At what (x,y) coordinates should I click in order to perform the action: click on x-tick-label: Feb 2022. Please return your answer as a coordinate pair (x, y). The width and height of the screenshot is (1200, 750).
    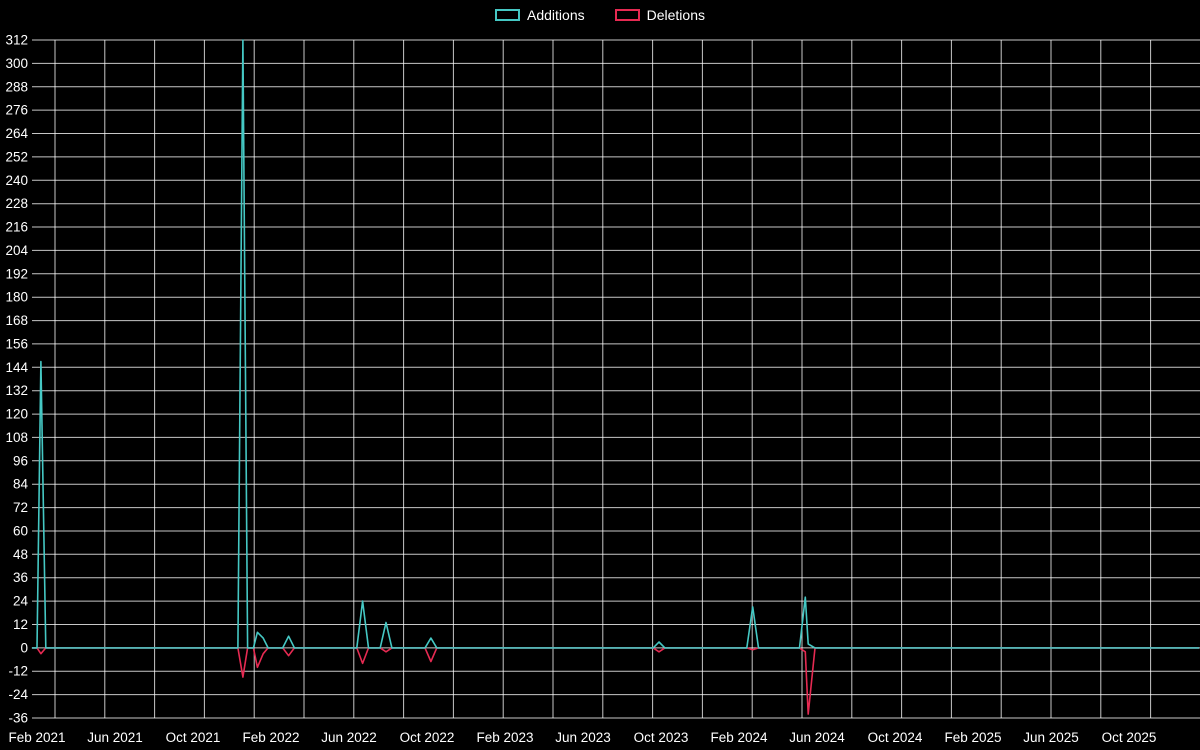
    Looking at the image, I should click on (270, 737).